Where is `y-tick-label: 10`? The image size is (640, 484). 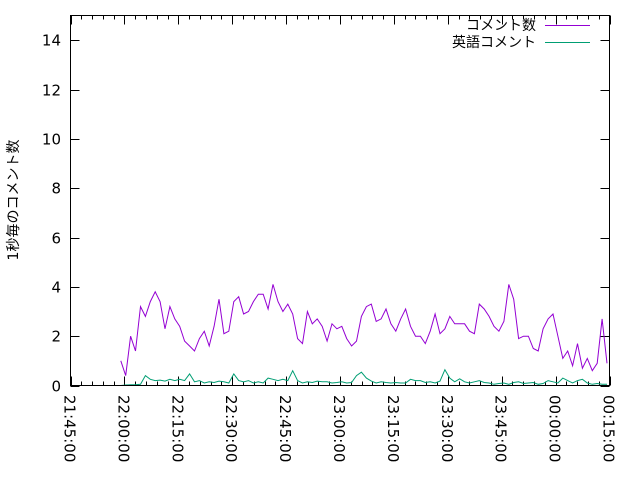 y-tick-label: 10 is located at coordinates (51, 140).